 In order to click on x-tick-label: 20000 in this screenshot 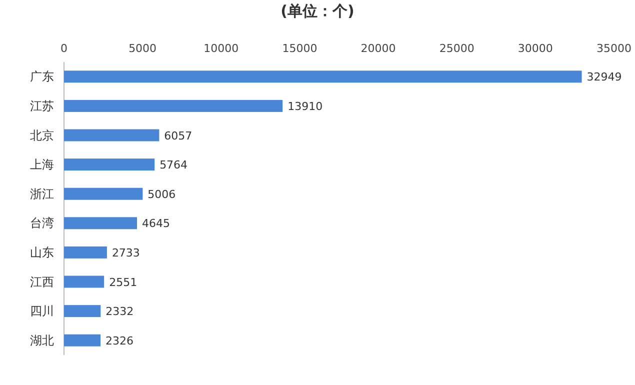, I will do `click(378, 48)`.